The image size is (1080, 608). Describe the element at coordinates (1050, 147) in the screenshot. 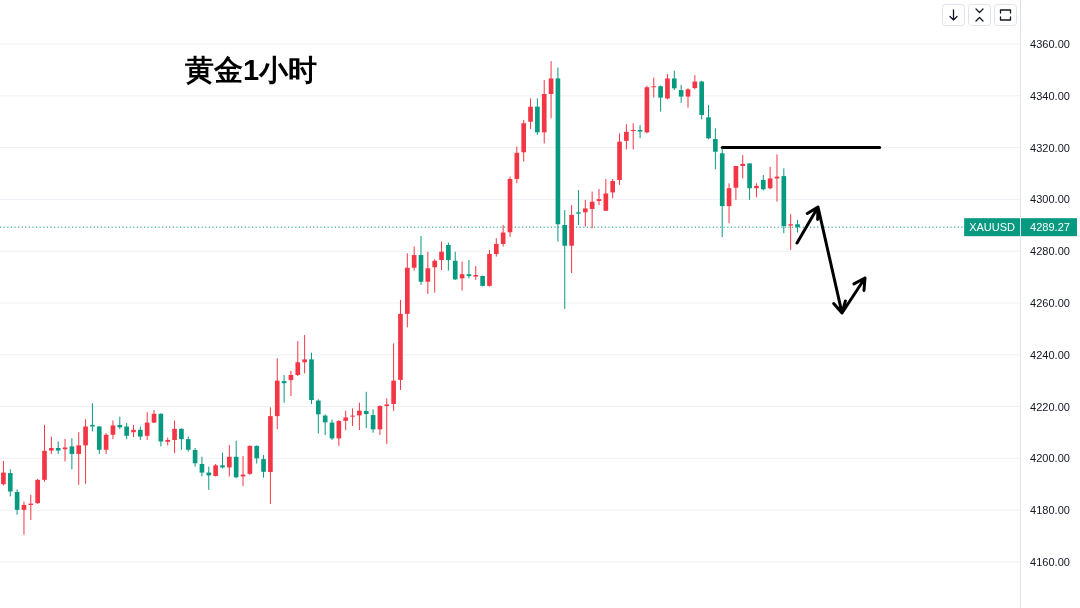

I see `y-tick-label: 4320.00` at that location.